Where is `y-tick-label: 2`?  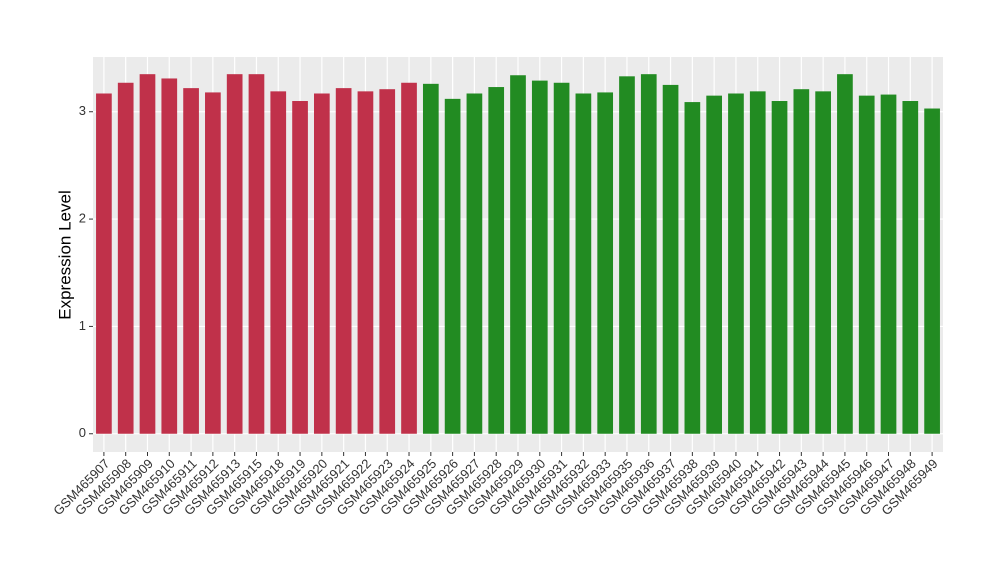
y-tick-label: 2 is located at coordinates (82, 218).